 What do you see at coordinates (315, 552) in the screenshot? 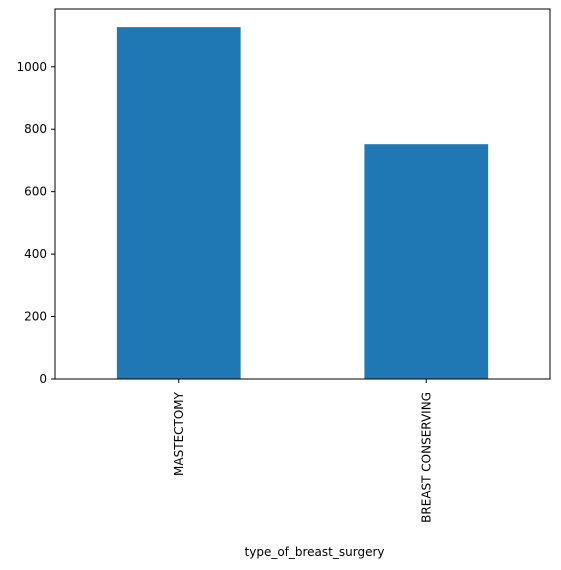
I see `x-axis-label: type_of_breast_surgery` at bounding box center [315, 552].